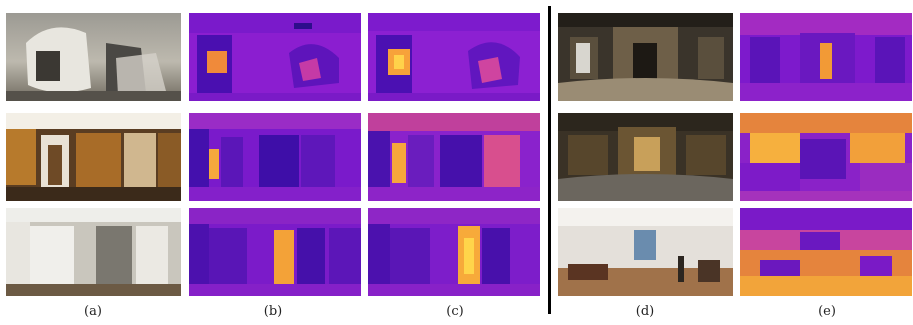 The width and height of the screenshot is (913, 325). I want to click on column-separator, so click(549, 160).